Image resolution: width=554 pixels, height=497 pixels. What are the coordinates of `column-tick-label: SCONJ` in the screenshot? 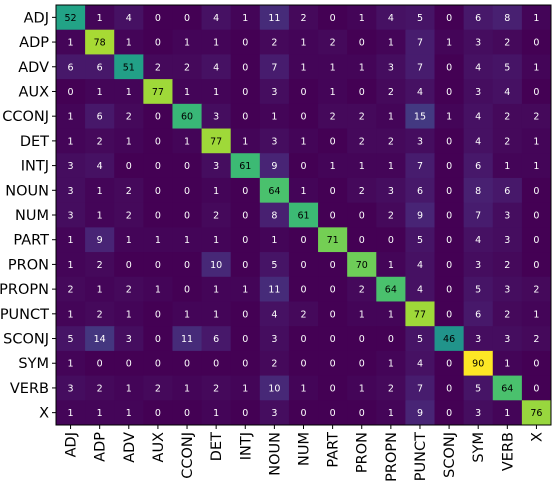 It's located at (450, 455).